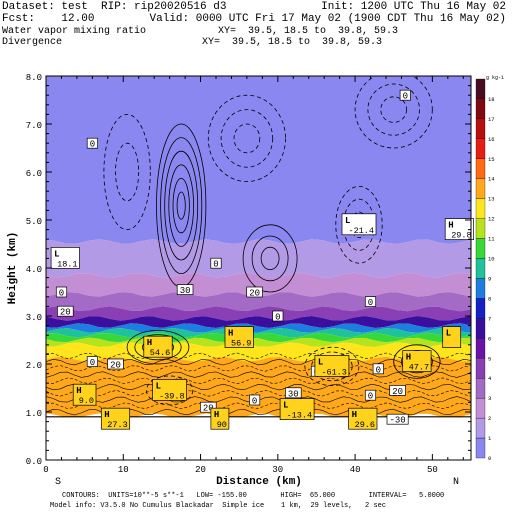 The width and height of the screenshot is (512, 512). What do you see at coordinates (491, 199) in the screenshot?
I see `colorbar-label: 13` at bounding box center [491, 199].